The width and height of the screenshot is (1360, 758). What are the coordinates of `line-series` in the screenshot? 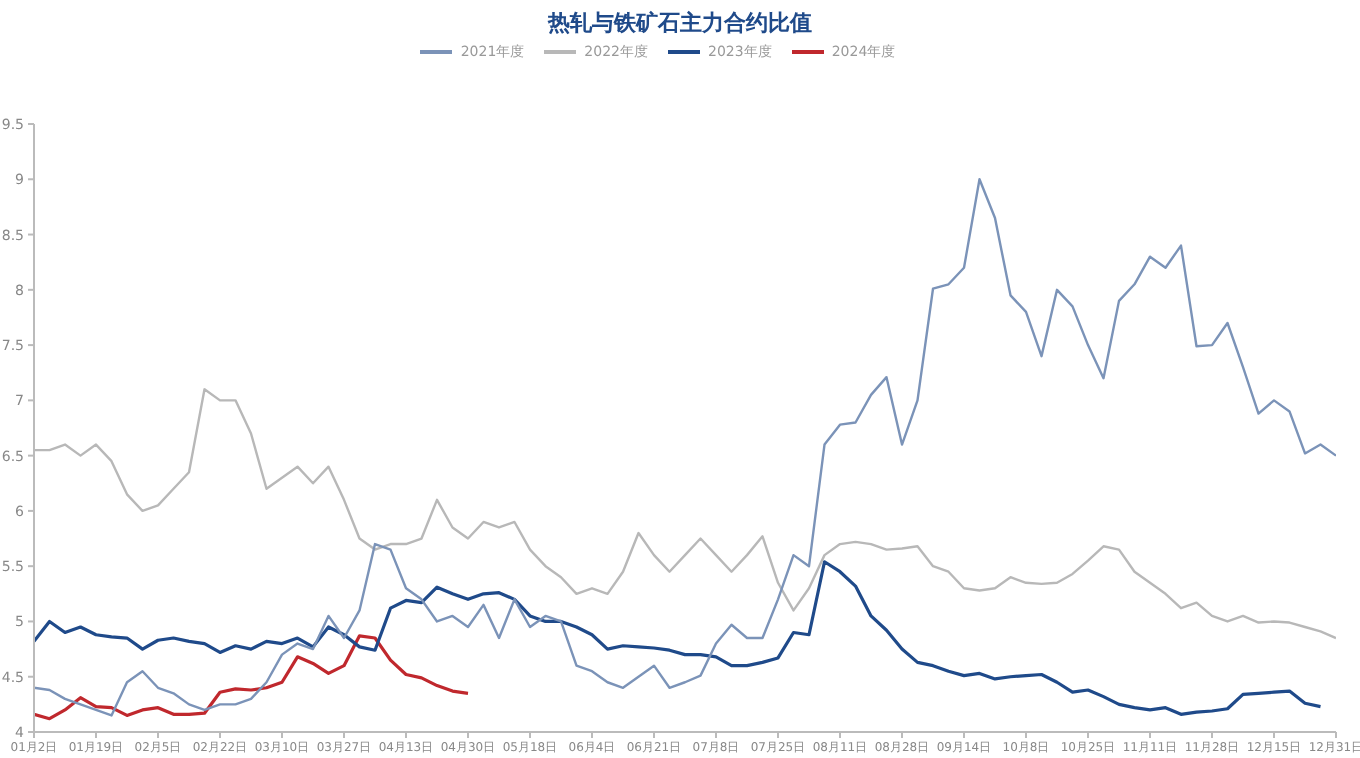 It's located at (252, 677).